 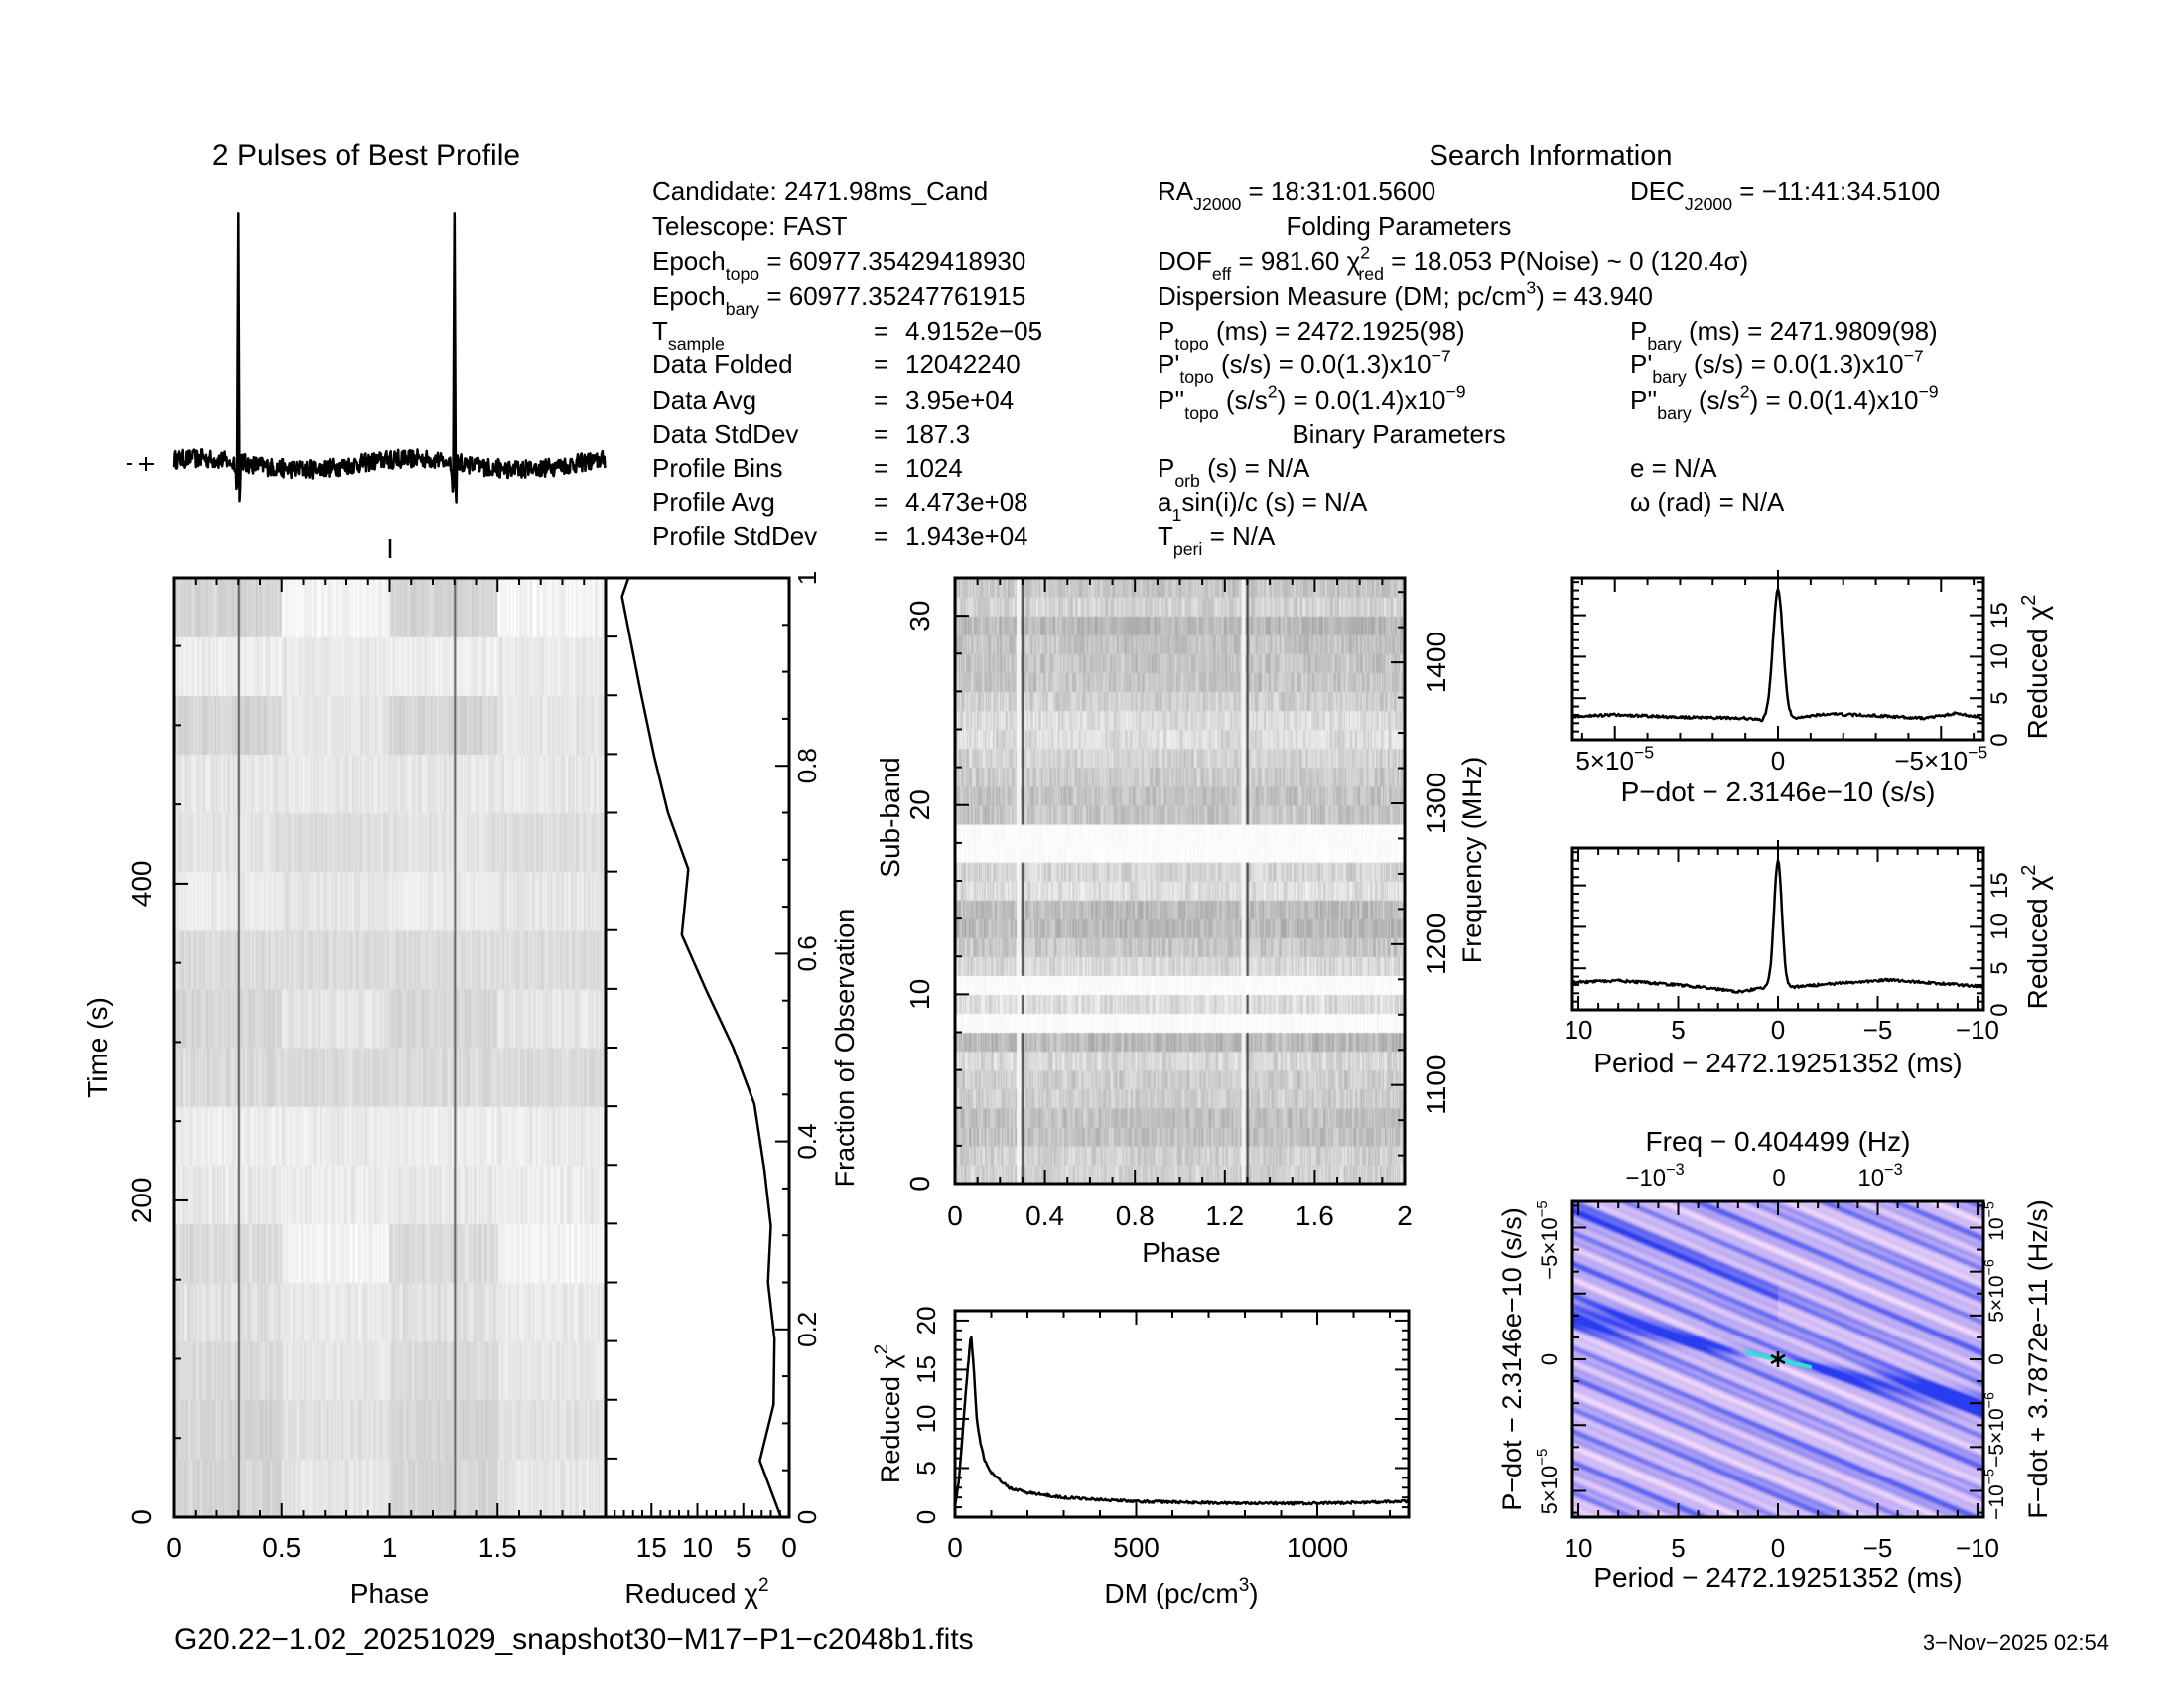 I want to click on stat-value: 3.95e+04, so click(x=959, y=400).